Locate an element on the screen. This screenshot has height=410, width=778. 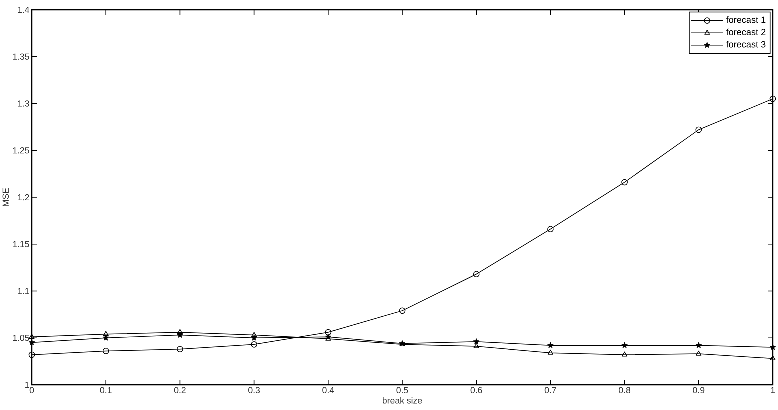
x-tick-label: 0.2 is located at coordinates (180, 390).